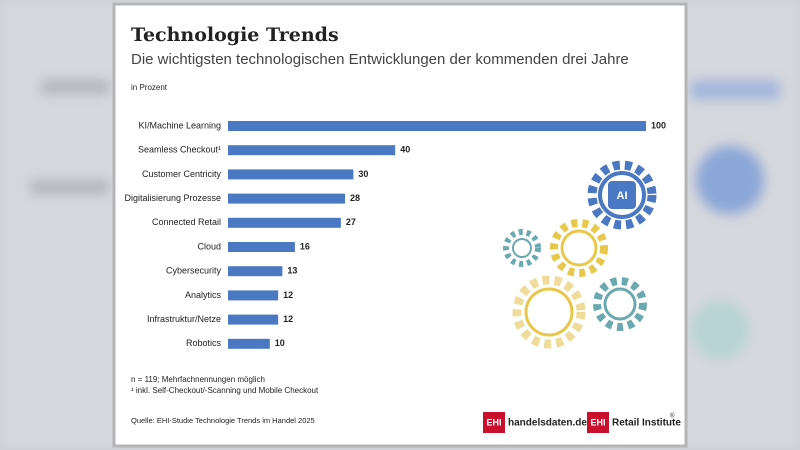 The width and height of the screenshot is (800, 450). Describe the element at coordinates (203, 295) in the screenshot. I see `y-tick-label: Analytics` at that location.